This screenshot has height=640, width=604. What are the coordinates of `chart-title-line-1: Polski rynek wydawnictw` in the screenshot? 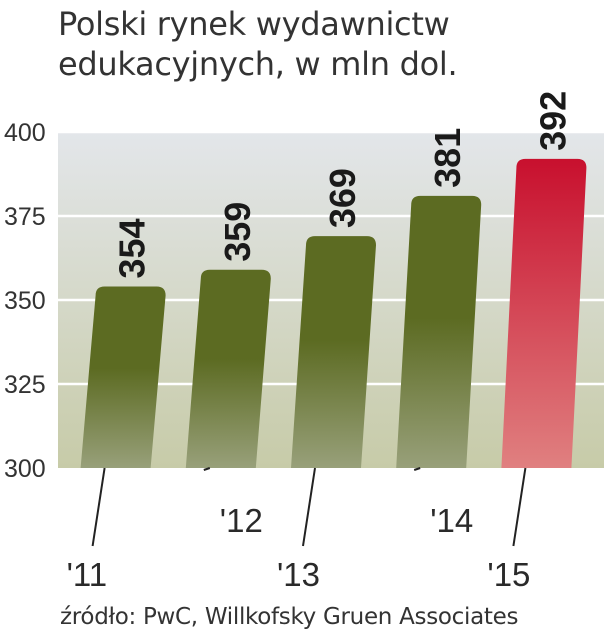 It's located at (254, 24).